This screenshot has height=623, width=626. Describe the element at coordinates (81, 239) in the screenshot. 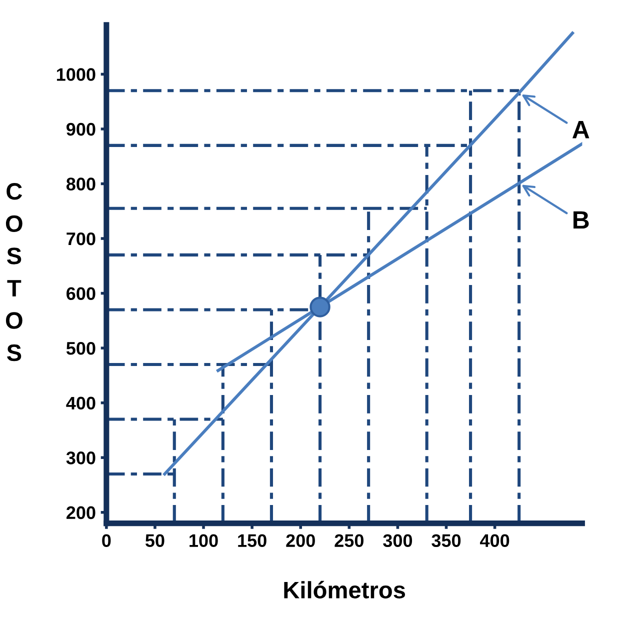

I see `y-tick-label: 700` at that location.